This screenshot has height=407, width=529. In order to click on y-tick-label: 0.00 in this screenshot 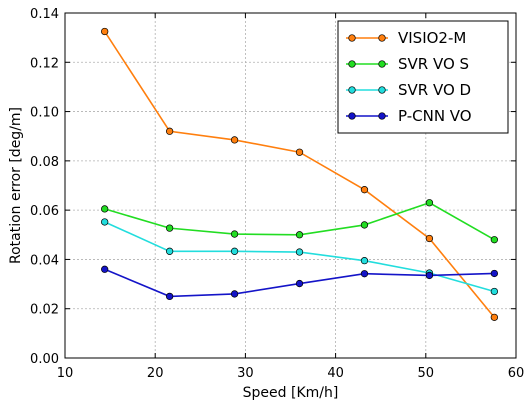, I will do `click(44, 359)`.